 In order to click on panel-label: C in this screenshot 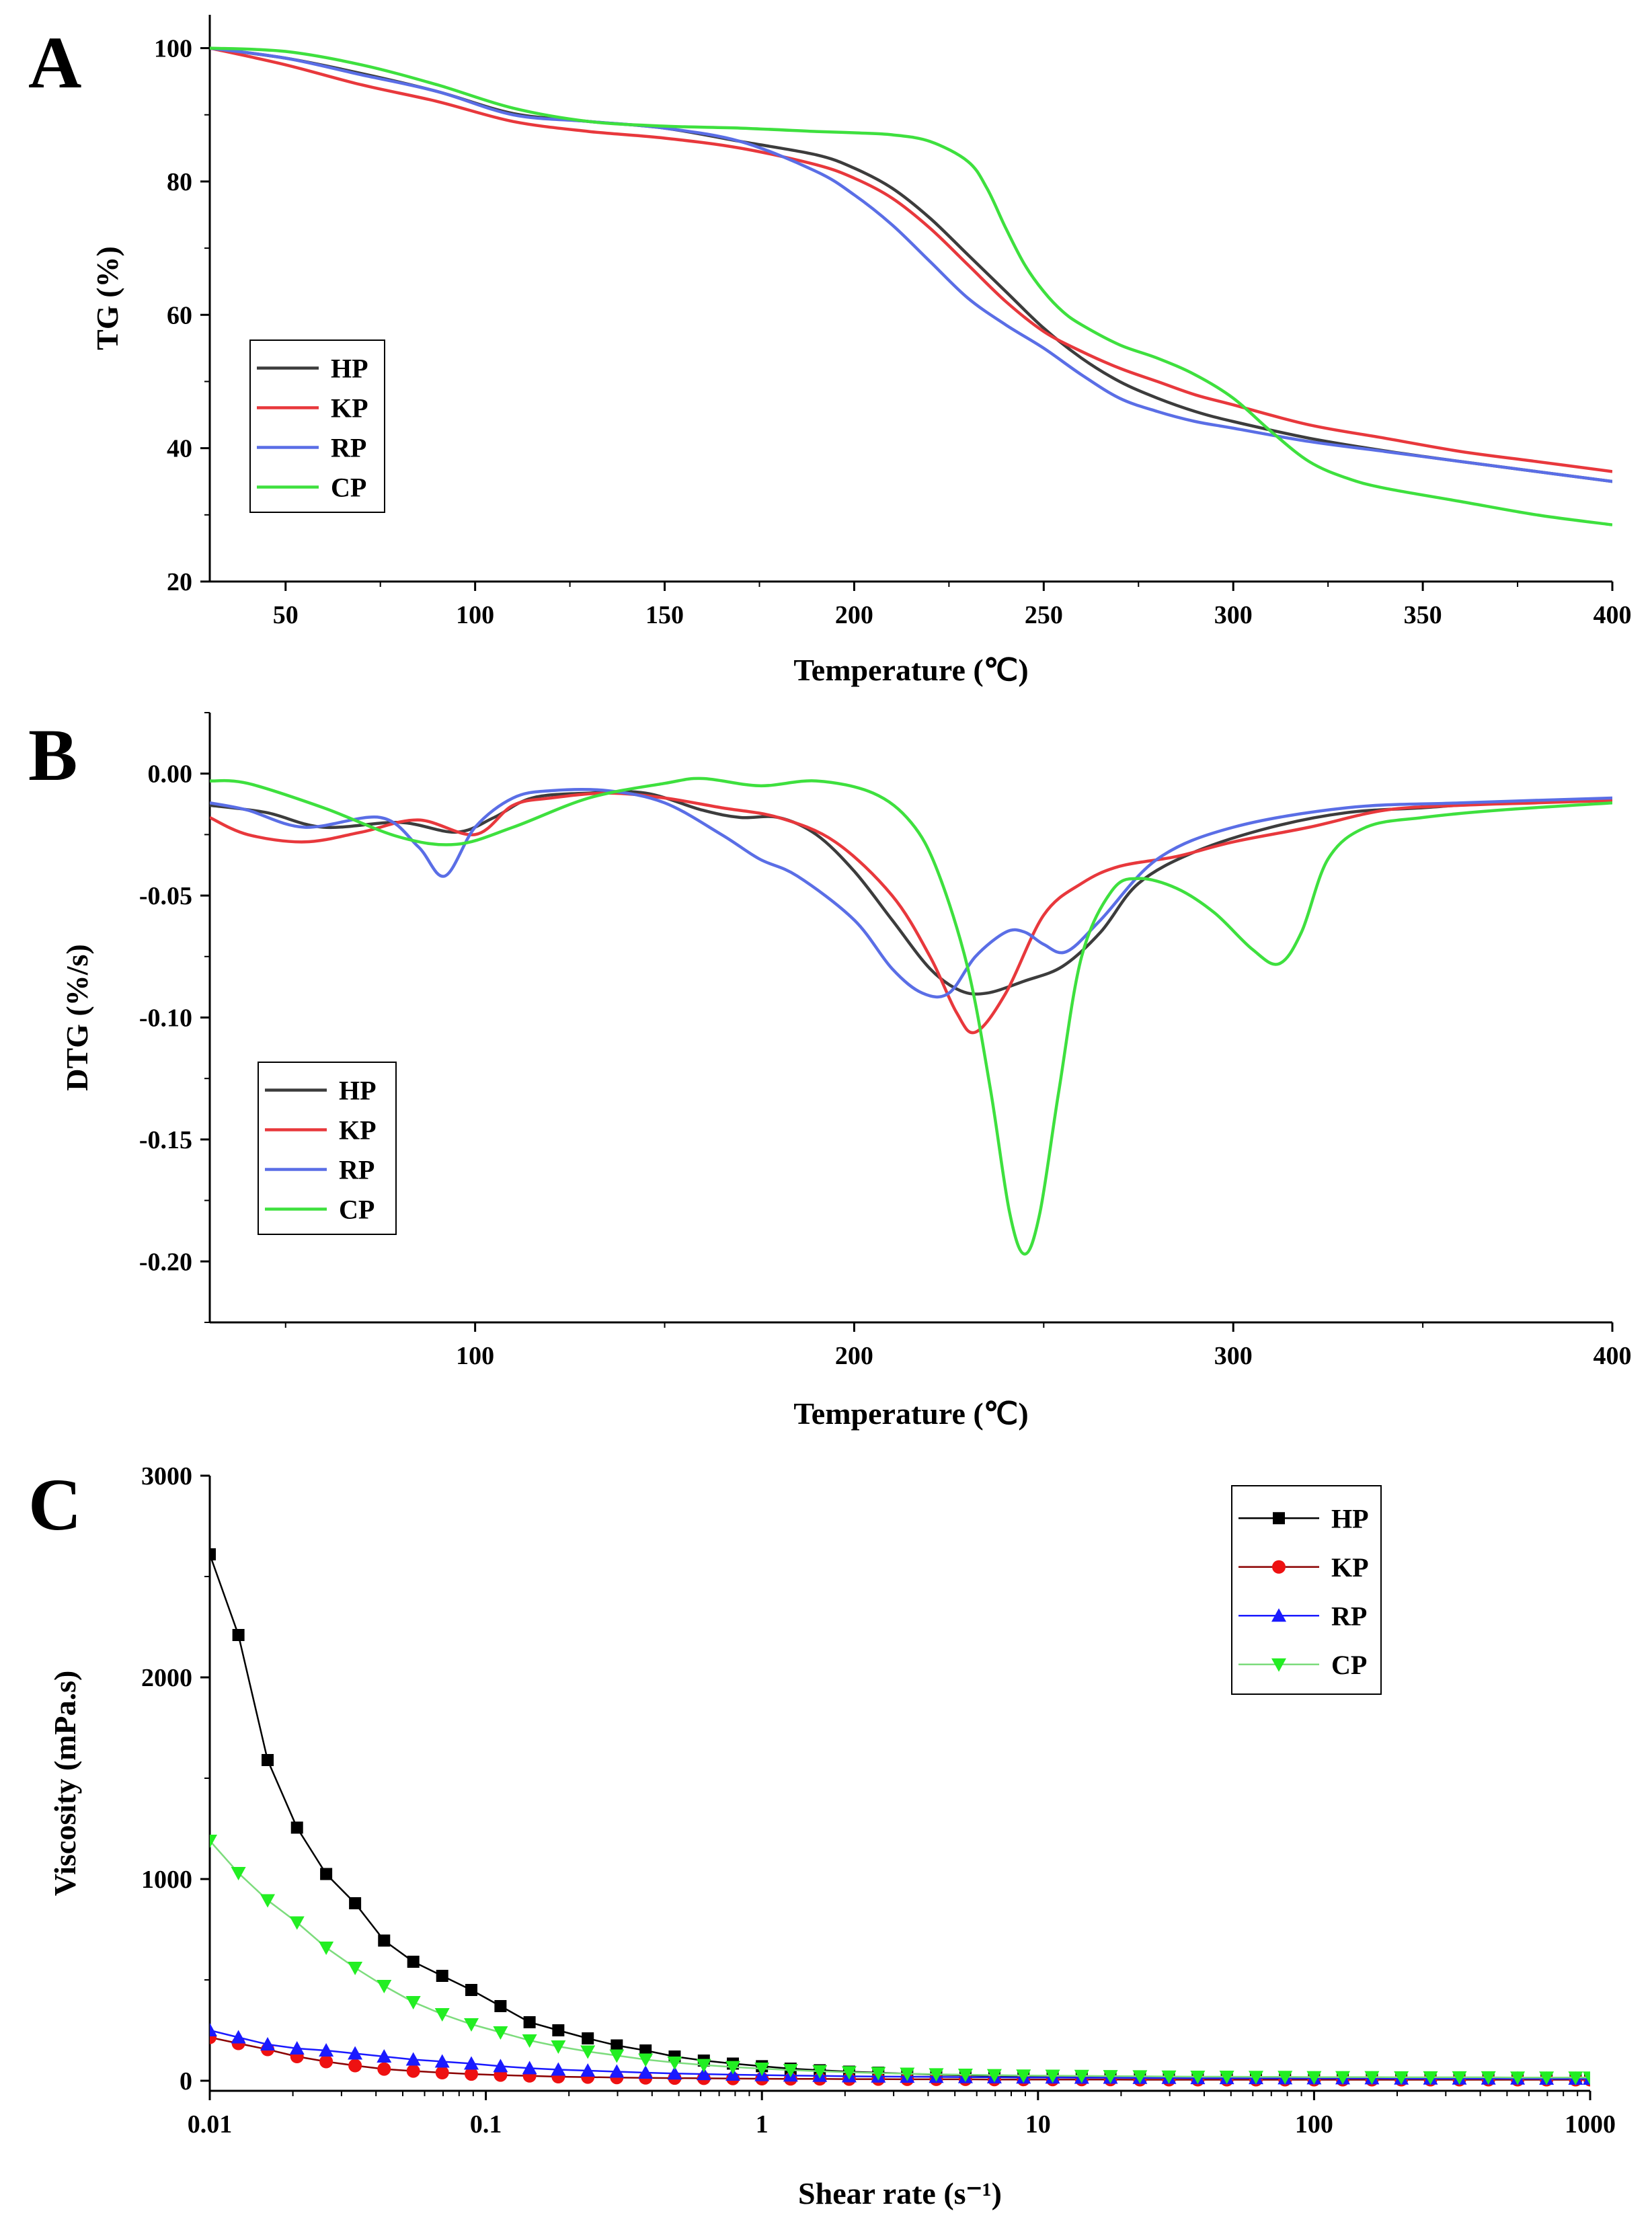, I will do `click(54, 1505)`.